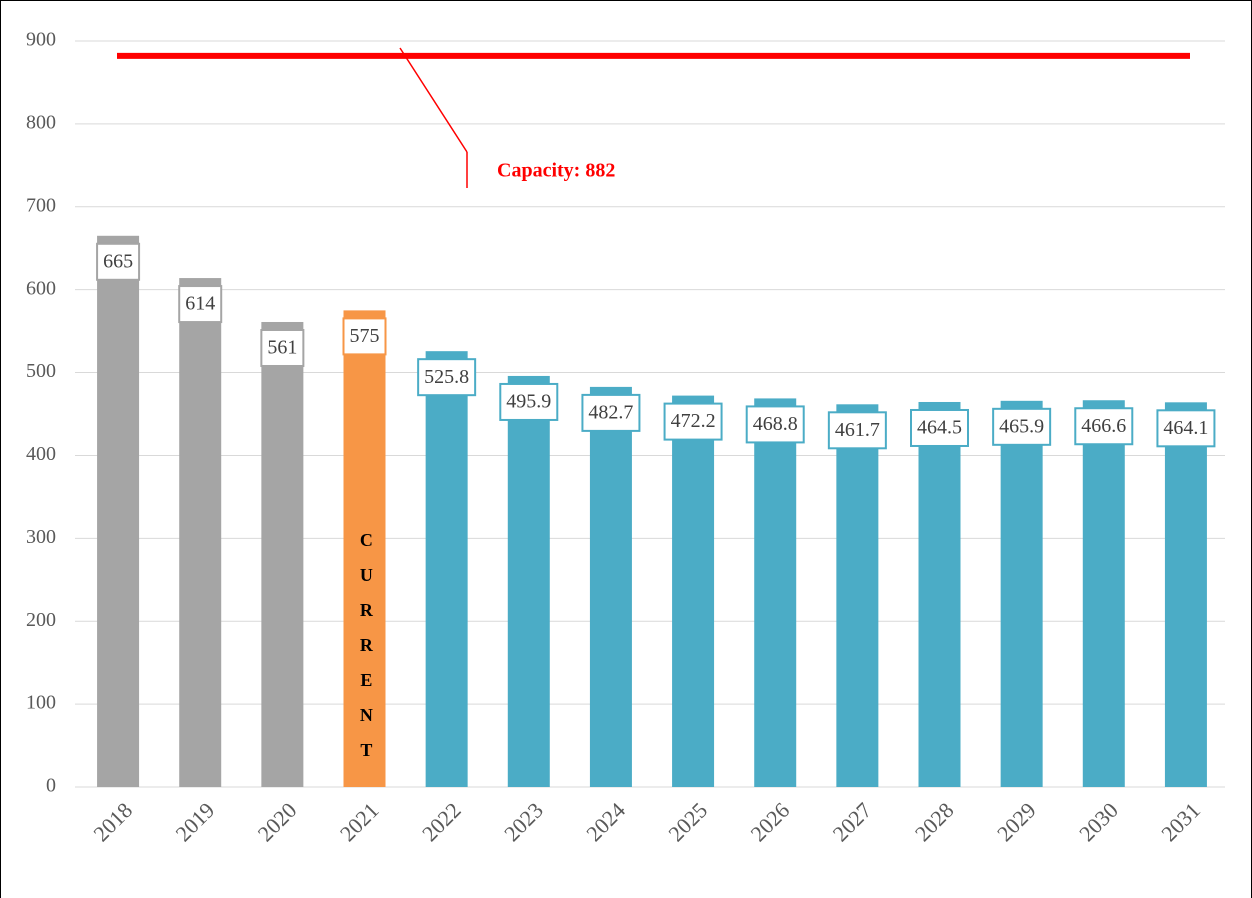 The height and width of the screenshot is (898, 1252). What do you see at coordinates (41, 122) in the screenshot?
I see `y-tick-label: 800` at bounding box center [41, 122].